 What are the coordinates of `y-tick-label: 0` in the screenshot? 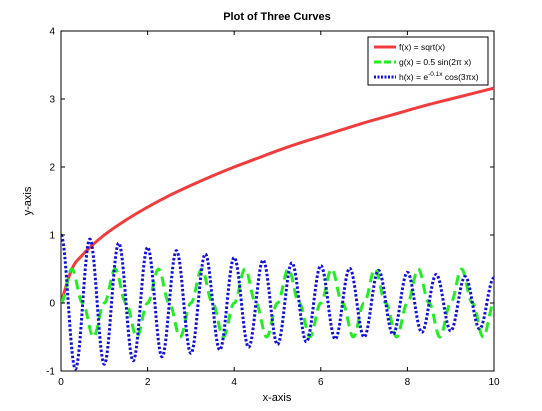 It's located at (52, 304).